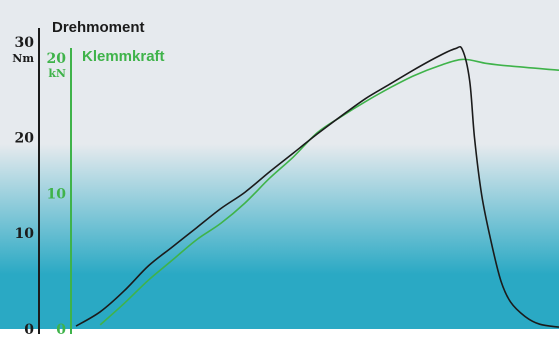 This screenshot has height=343, width=559. I want to click on torque-axis-title: Drehmoment, so click(98, 27).